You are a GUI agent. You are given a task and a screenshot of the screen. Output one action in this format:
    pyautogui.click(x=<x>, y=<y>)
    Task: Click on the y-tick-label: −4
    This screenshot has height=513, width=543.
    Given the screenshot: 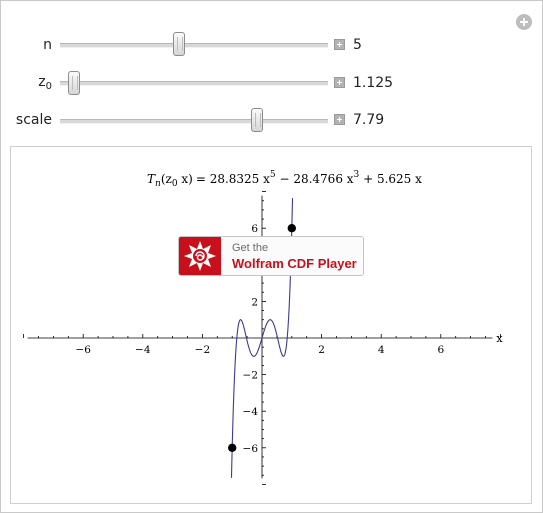 What is the action you would take?
    pyautogui.click(x=251, y=412)
    